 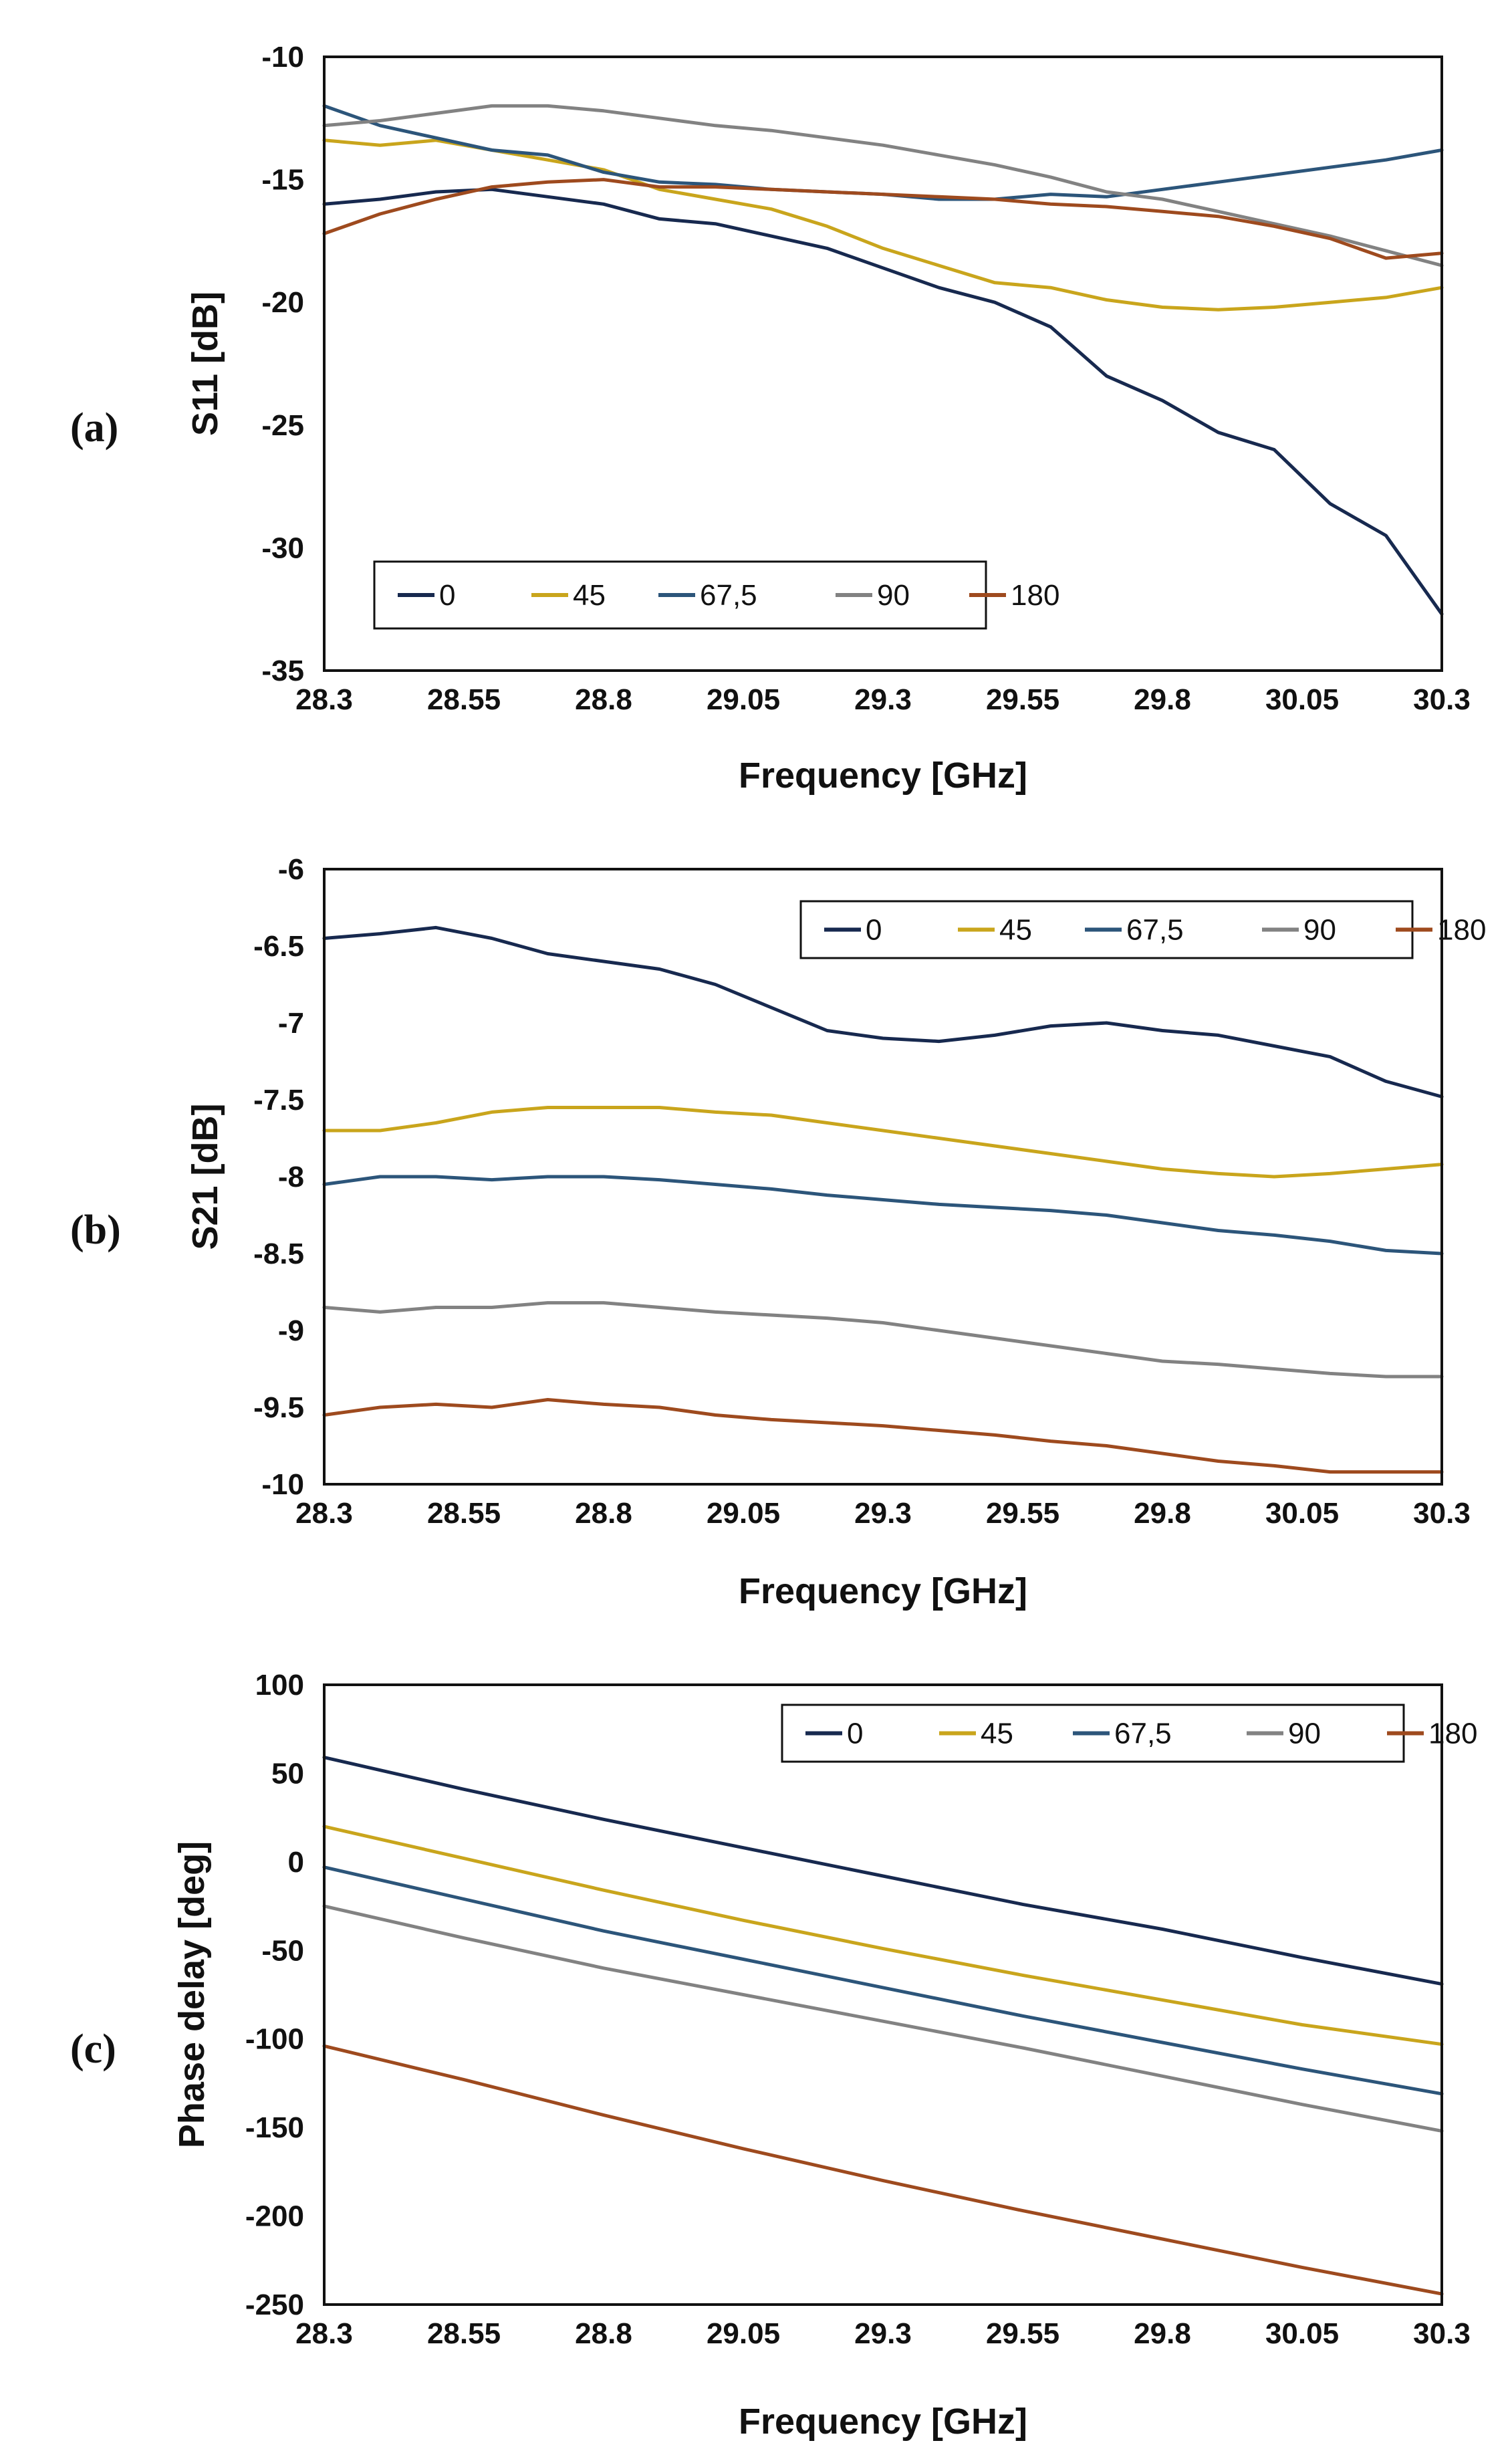 I want to click on y-tick-label: -30, so click(x=282, y=548).